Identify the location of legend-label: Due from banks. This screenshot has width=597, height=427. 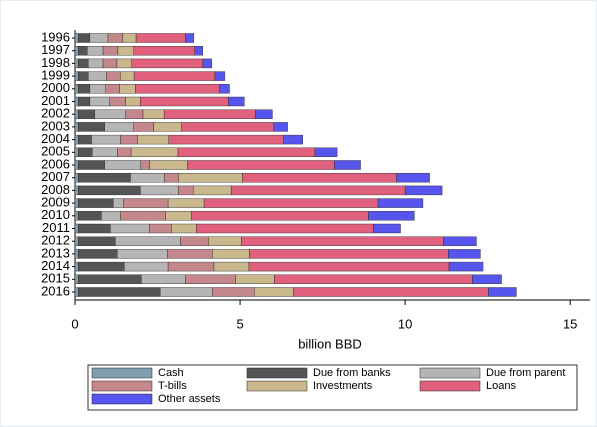
(352, 373).